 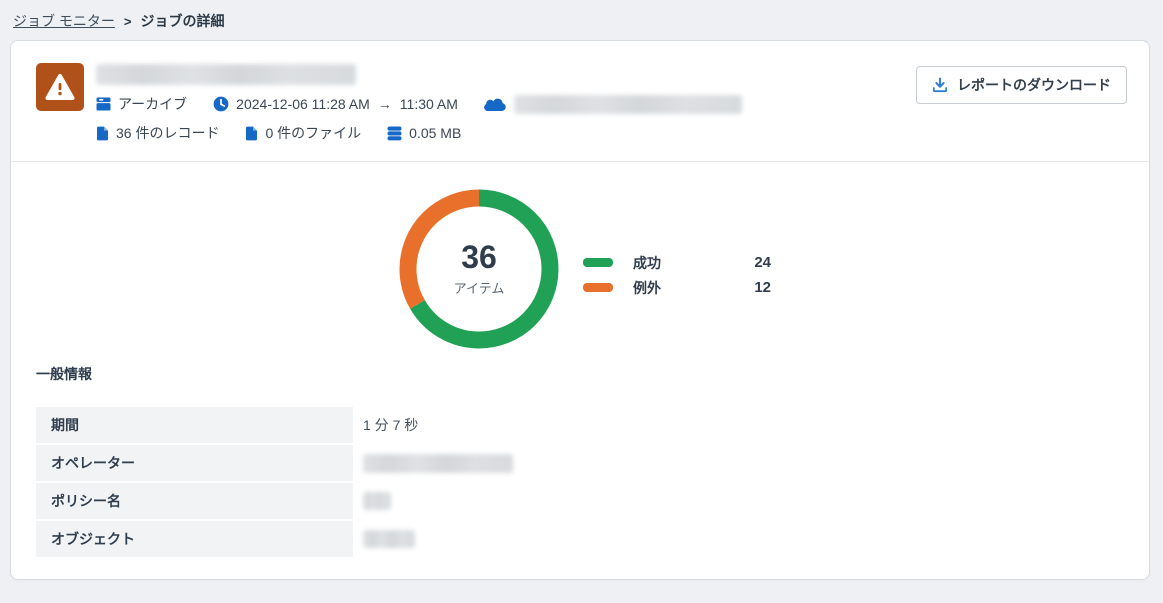 I want to click on job-records: 36 件のレコード, so click(x=157, y=133).